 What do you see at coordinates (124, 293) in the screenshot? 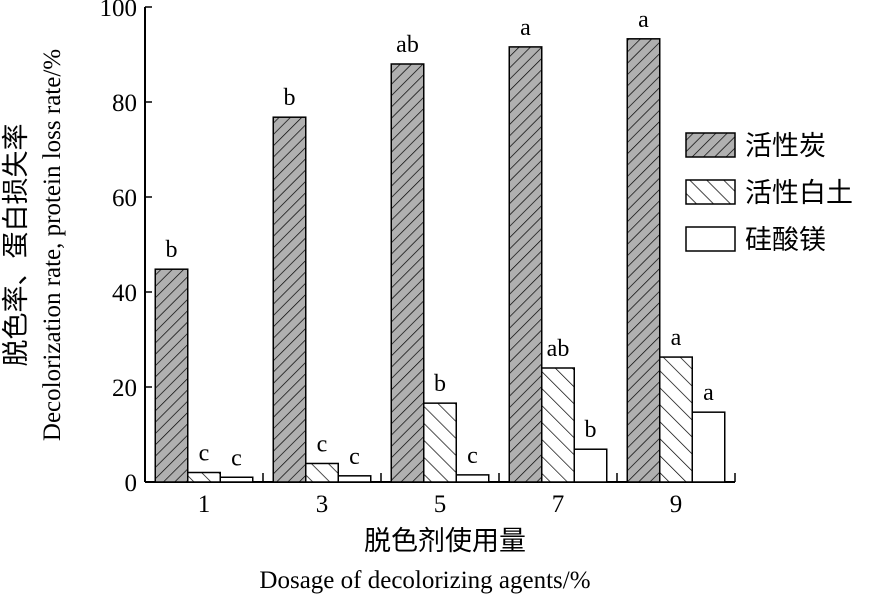
I see `y-tick-label: 40` at bounding box center [124, 293].